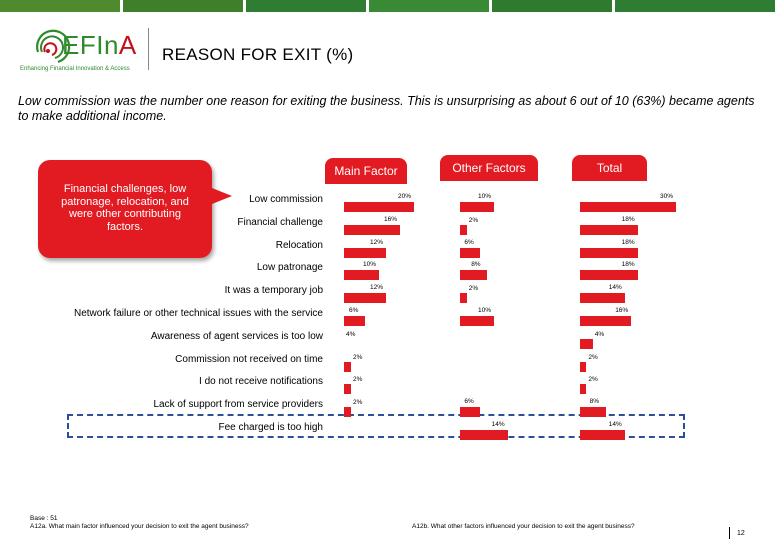 The height and width of the screenshot is (540, 780). I want to click on series-header-main-factor: Main Factor, so click(366, 171).